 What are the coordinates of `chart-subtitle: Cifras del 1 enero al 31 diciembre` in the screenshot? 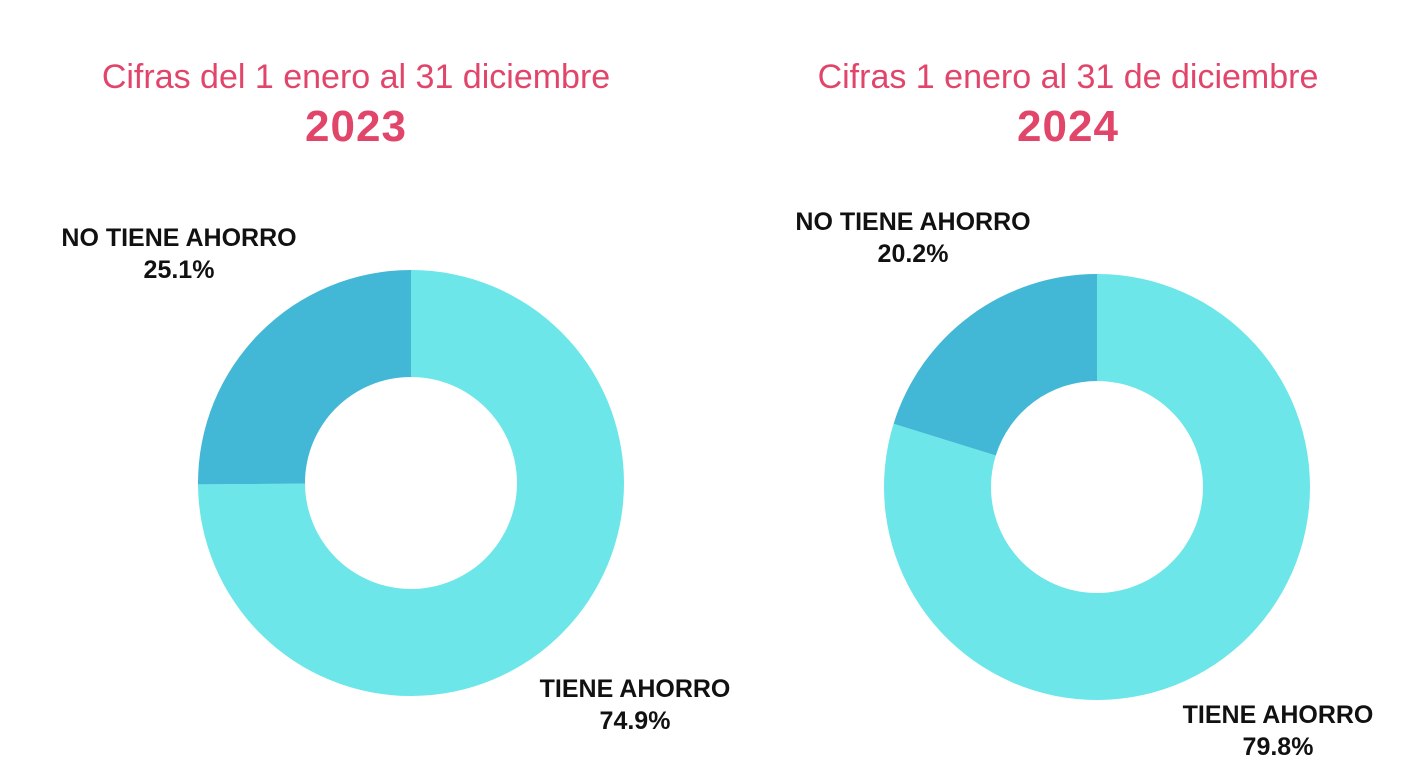 It's located at (356, 77).